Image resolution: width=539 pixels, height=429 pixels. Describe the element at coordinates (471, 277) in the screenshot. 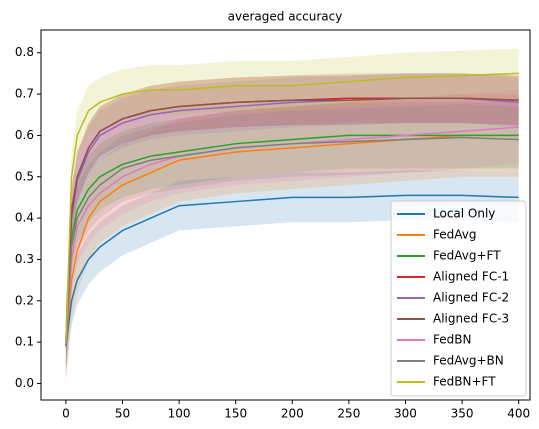

I see `legend-label: Aligned FC-1` at that location.